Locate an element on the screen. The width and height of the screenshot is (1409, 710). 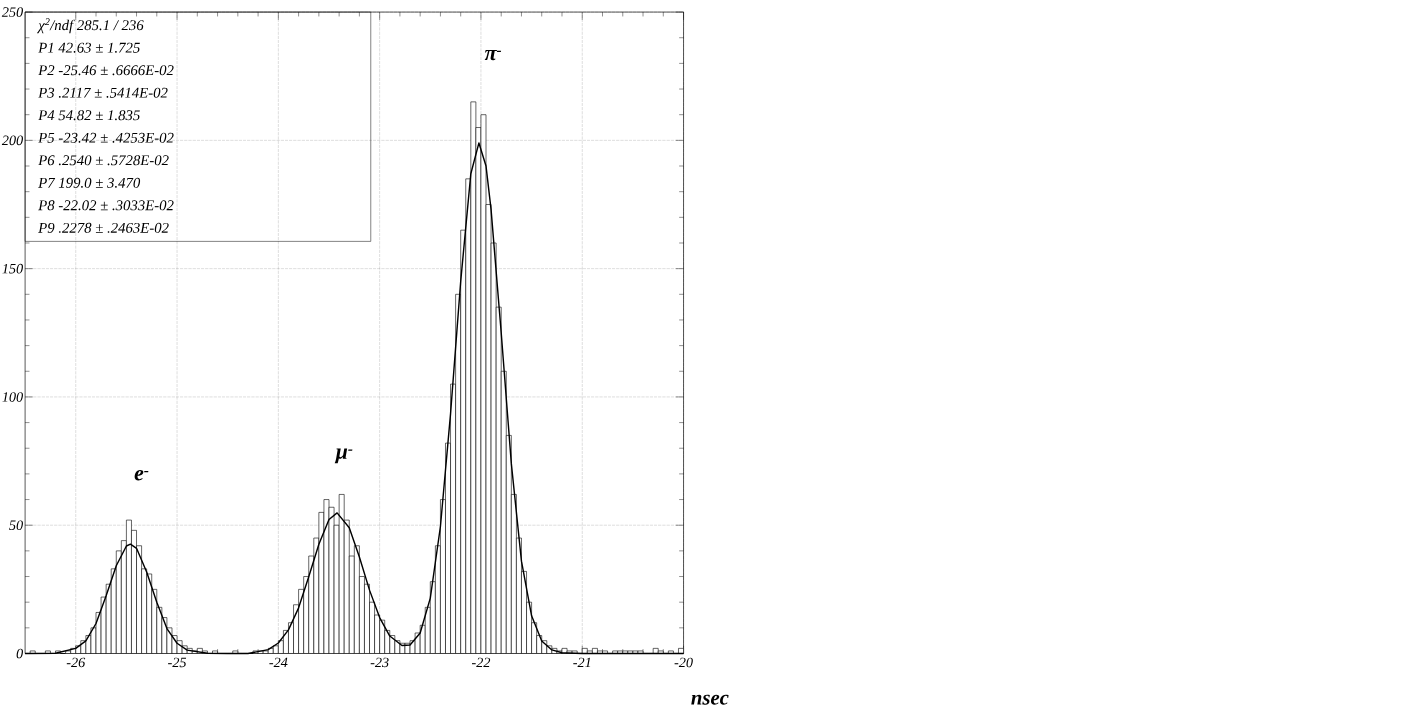
annotation: χ$^{2}$/ndf 285.1 / 236 is located at coordinates (90, 26).